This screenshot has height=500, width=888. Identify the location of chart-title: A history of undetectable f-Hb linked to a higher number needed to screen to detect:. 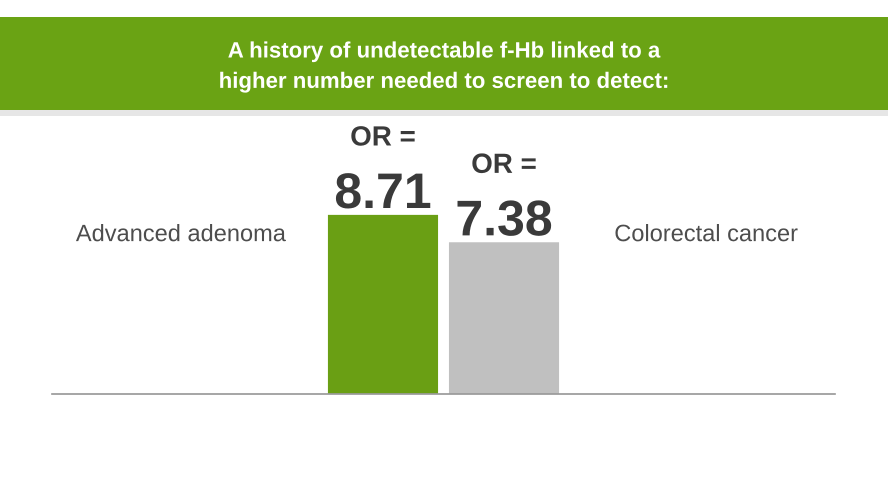
(444, 67).